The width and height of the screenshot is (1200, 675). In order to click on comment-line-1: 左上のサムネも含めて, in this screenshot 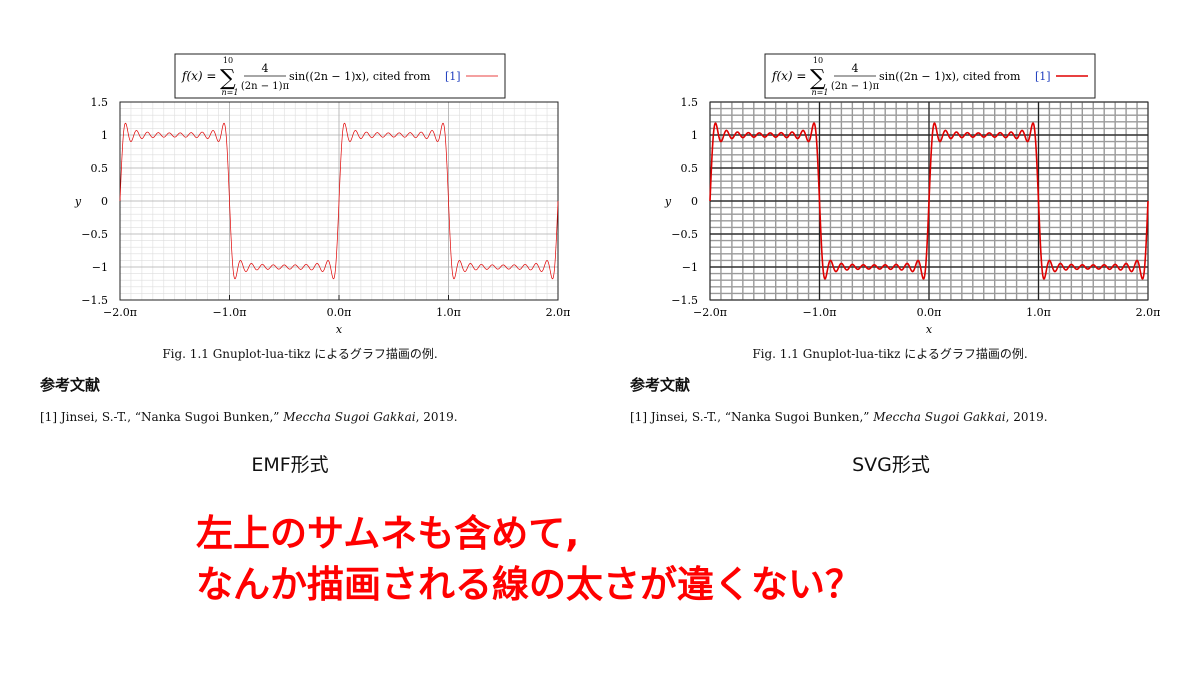, I will do `click(388, 533)`.